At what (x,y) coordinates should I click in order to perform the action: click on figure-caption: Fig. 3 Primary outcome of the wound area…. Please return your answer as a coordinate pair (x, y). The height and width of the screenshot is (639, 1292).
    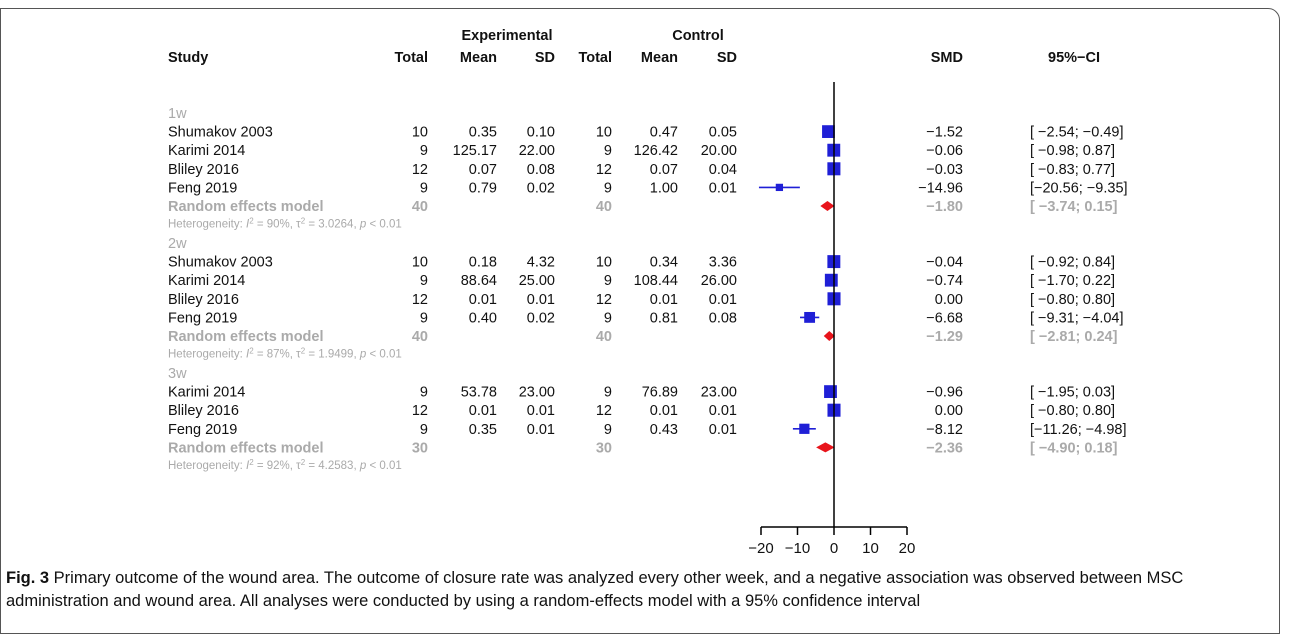
    Looking at the image, I should click on (636, 590).